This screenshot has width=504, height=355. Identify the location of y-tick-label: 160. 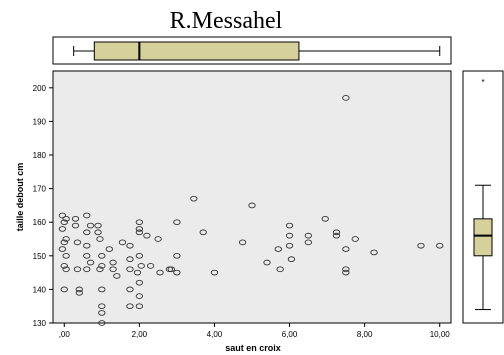
(40, 222).